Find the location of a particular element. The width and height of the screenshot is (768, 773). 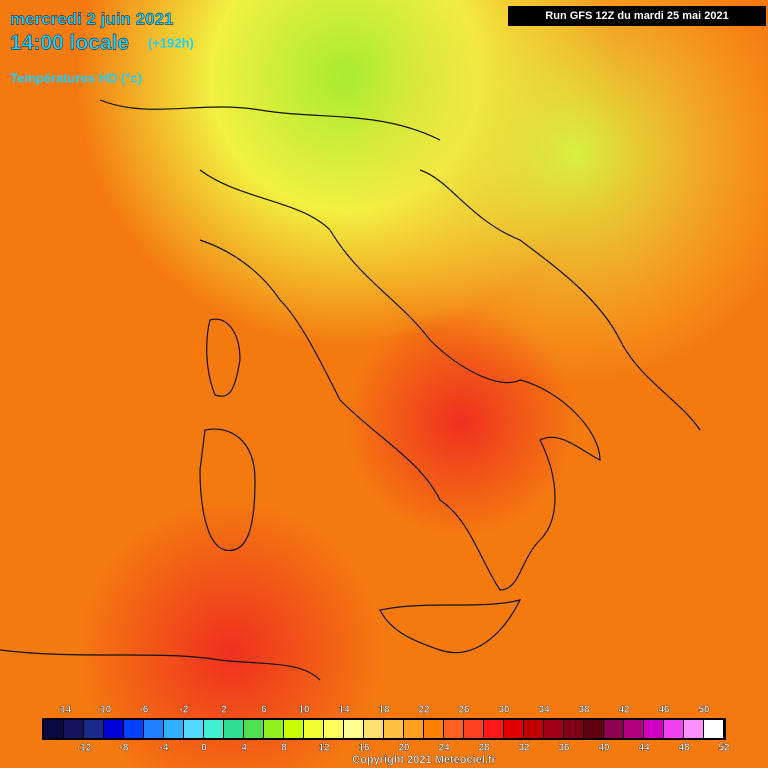

legend-tick-label: 28 is located at coordinates (484, 748).